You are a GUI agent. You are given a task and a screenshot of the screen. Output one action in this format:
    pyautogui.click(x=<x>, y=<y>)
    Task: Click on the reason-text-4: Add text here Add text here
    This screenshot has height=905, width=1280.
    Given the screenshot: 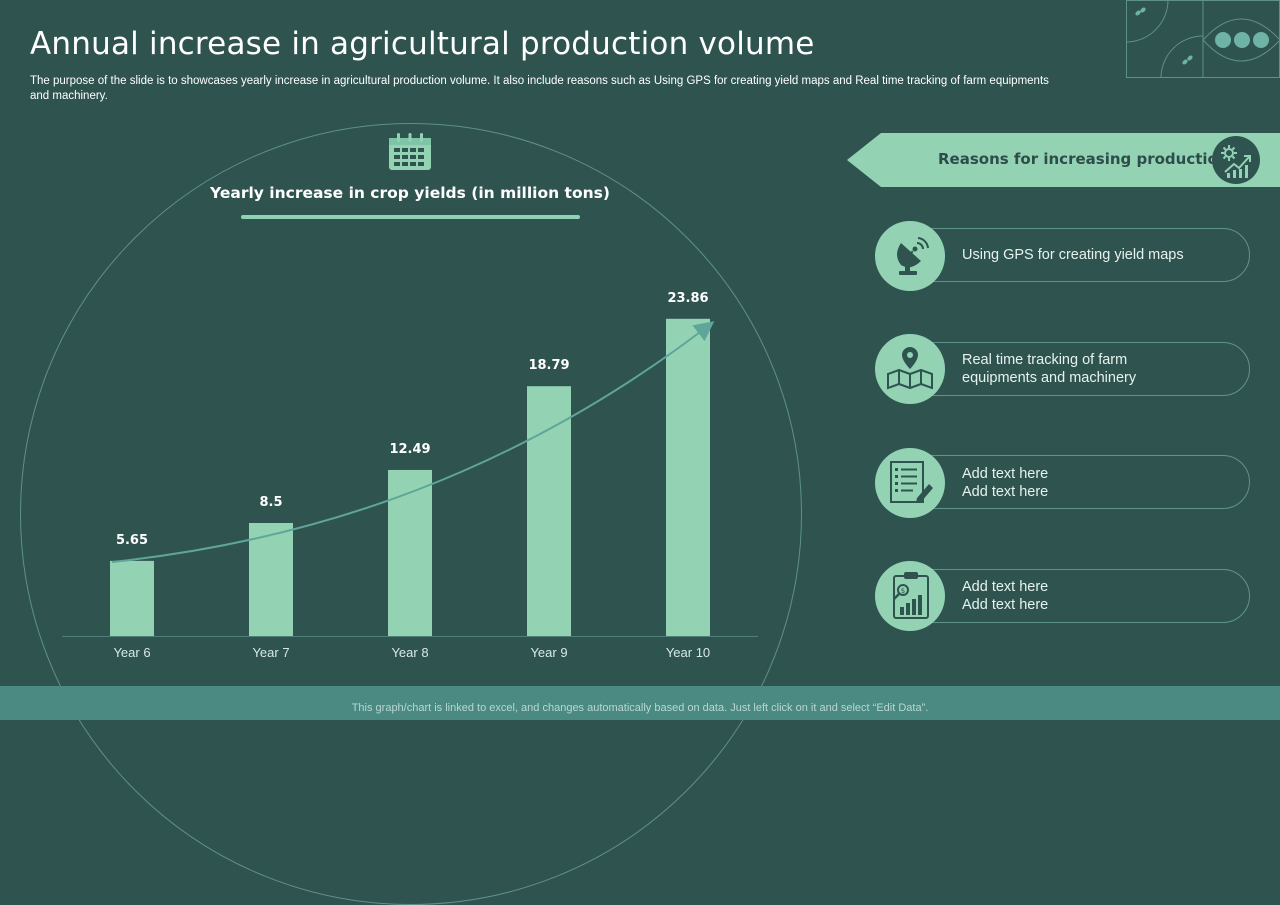 What is the action you would take?
    pyautogui.click(x=1005, y=596)
    